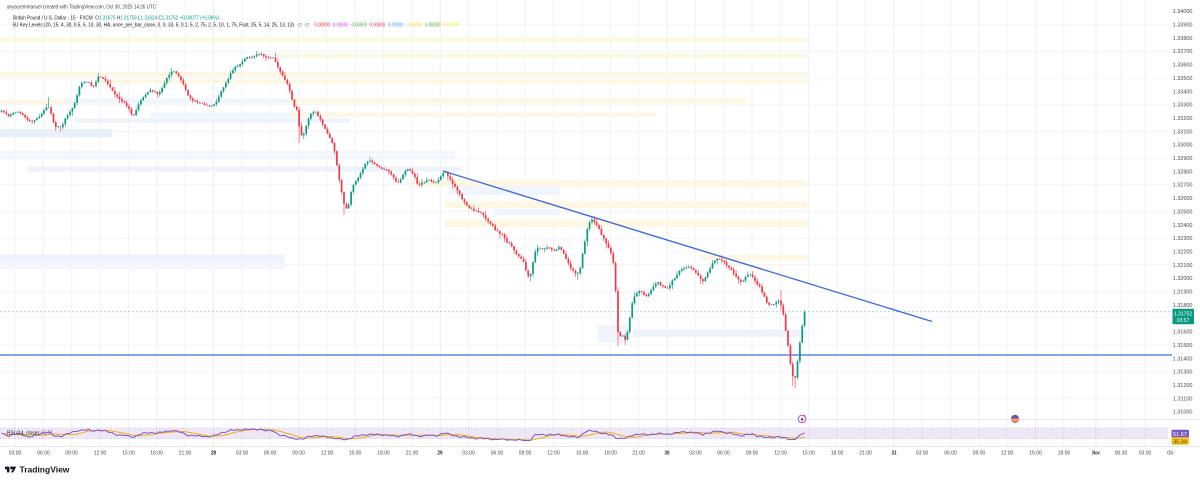 This screenshot has height=486, width=1200. What do you see at coordinates (1183, 52) in the screenshot?
I see `svg-text: 1.33700` at bounding box center [1183, 52].